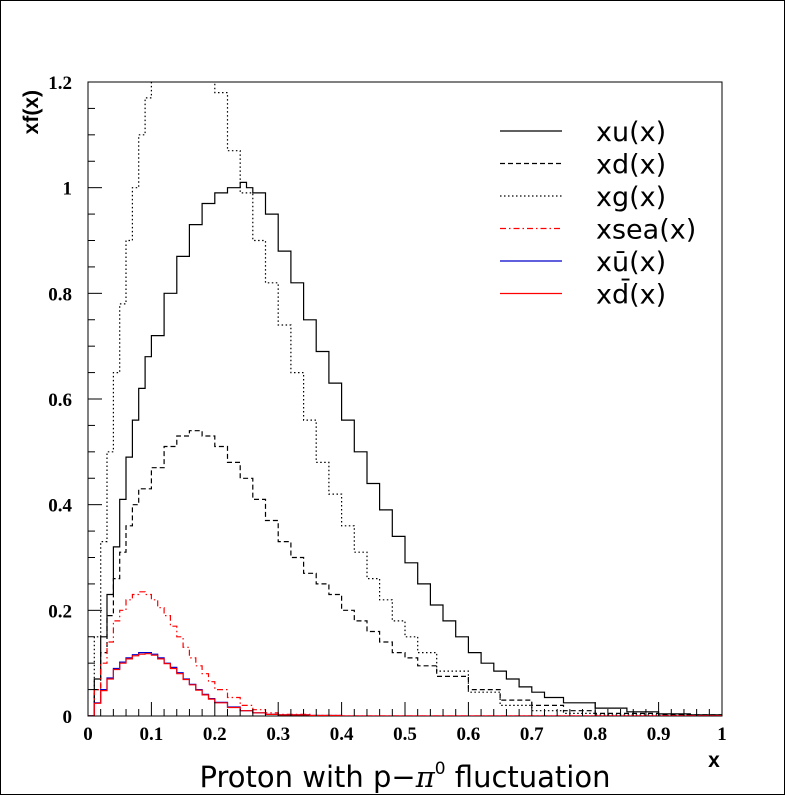 This screenshot has width=785, height=795. What do you see at coordinates (60, 506) in the screenshot?
I see `y-tick-label: 0.4` at bounding box center [60, 506].